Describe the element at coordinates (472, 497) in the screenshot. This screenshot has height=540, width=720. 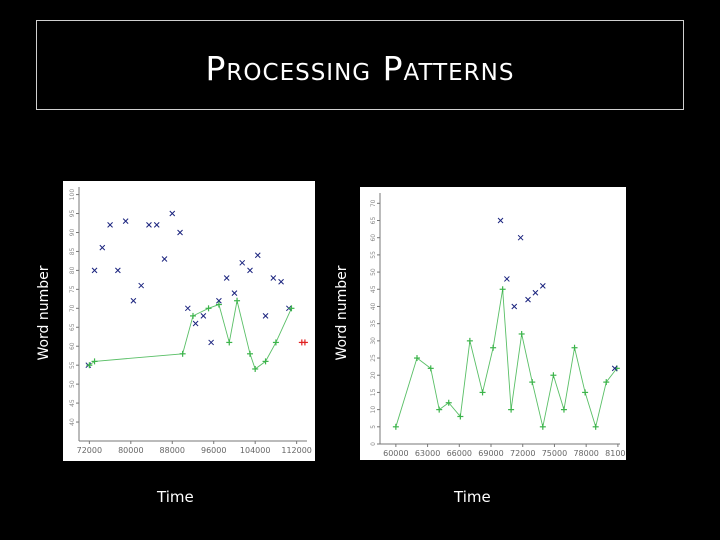
I see `right-x-axis-label: Time` at that location.